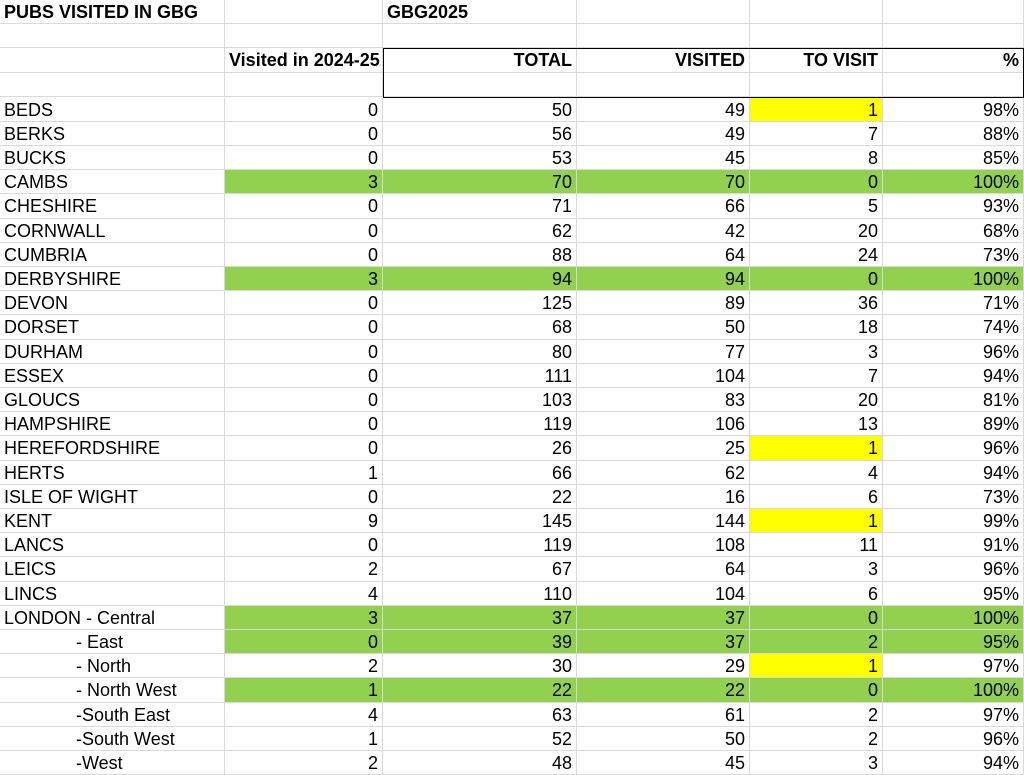  I want to click on value-cell: 63, so click(480, 714).